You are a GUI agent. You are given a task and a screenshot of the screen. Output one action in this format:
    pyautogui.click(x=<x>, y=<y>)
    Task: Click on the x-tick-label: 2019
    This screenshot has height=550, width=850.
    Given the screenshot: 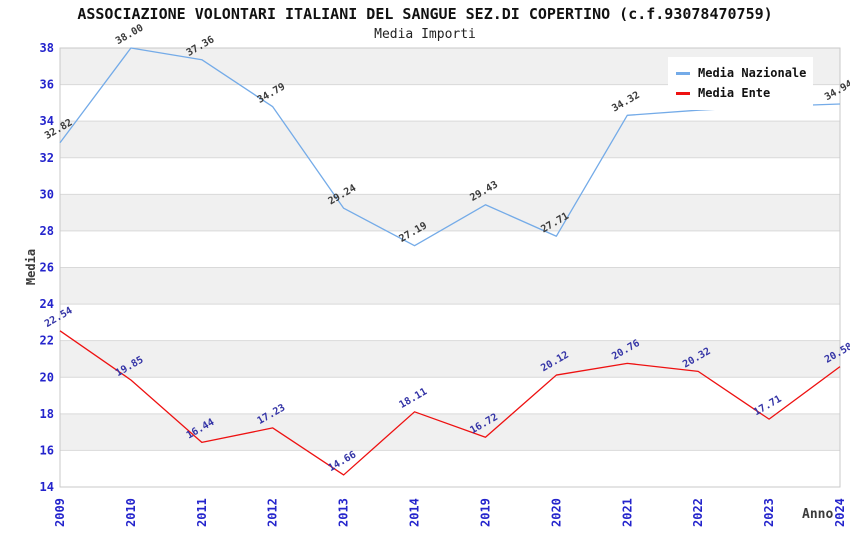 What is the action you would take?
    pyautogui.click(x=485, y=512)
    